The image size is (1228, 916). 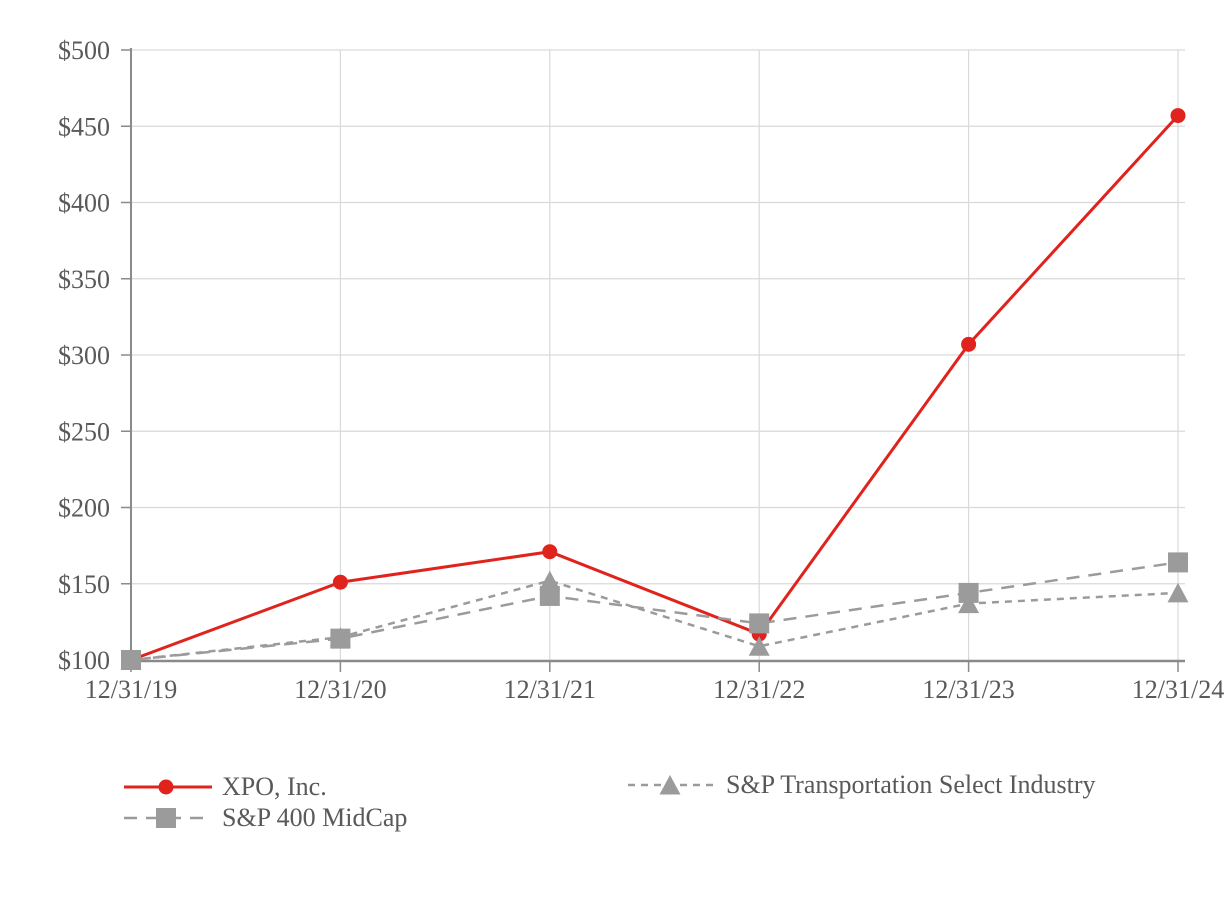 What do you see at coordinates (84, 584) in the screenshot?
I see `y-tick-label: $150` at bounding box center [84, 584].